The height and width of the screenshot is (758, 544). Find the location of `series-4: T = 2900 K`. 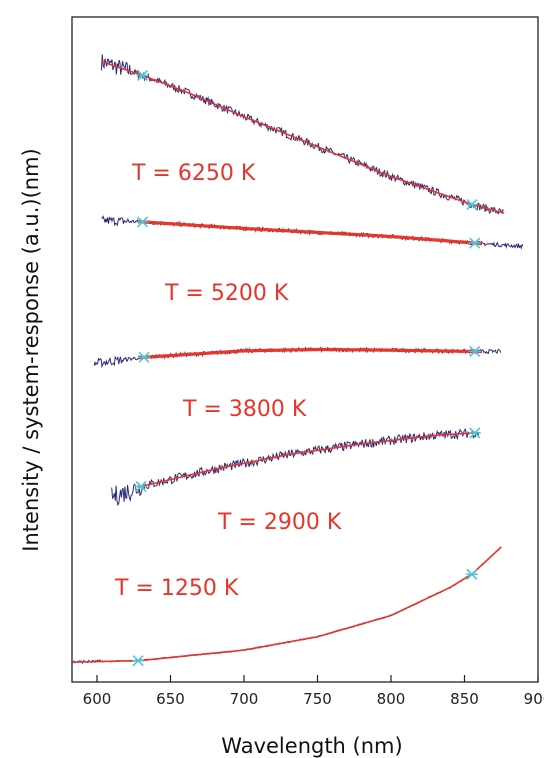

series-4: T = 2900 K is located at coordinates (296, 481).